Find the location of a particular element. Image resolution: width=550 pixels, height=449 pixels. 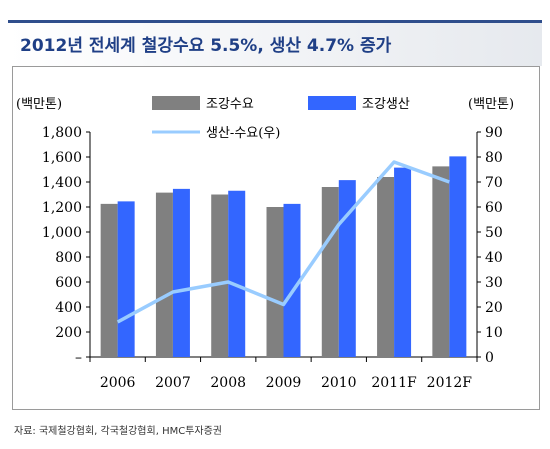

legend-production-swatch is located at coordinates (332, 103).